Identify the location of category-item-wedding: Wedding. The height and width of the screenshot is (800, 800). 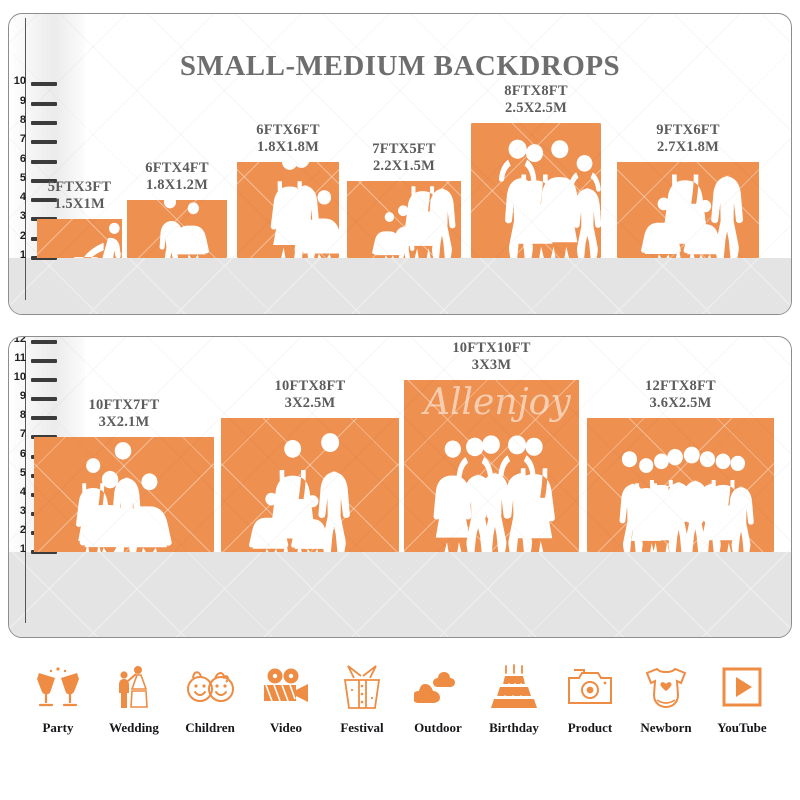
(134, 698).